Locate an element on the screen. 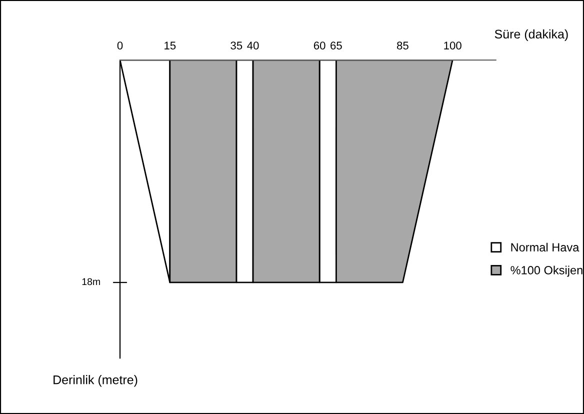 The width and height of the screenshot is (584, 414). legend-label: %100 Oksijen is located at coordinates (546, 271).